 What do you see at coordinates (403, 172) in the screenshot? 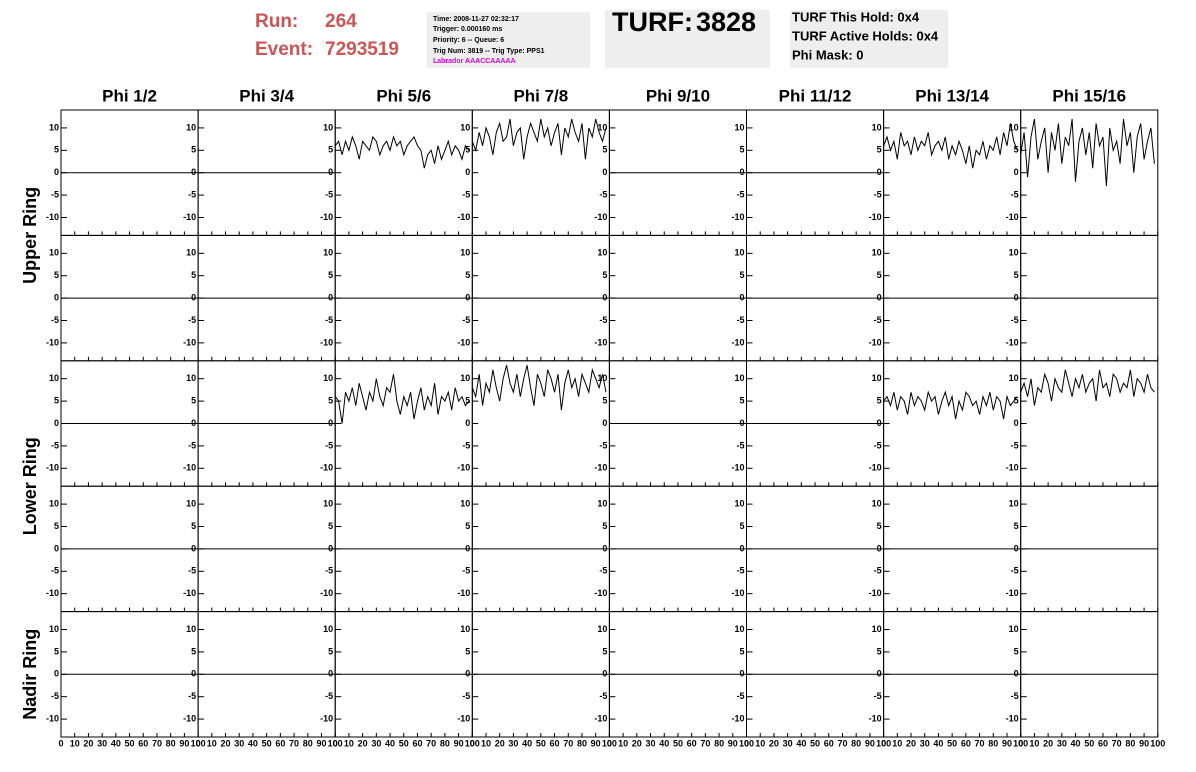
I see `panel-frame` at bounding box center [403, 172].